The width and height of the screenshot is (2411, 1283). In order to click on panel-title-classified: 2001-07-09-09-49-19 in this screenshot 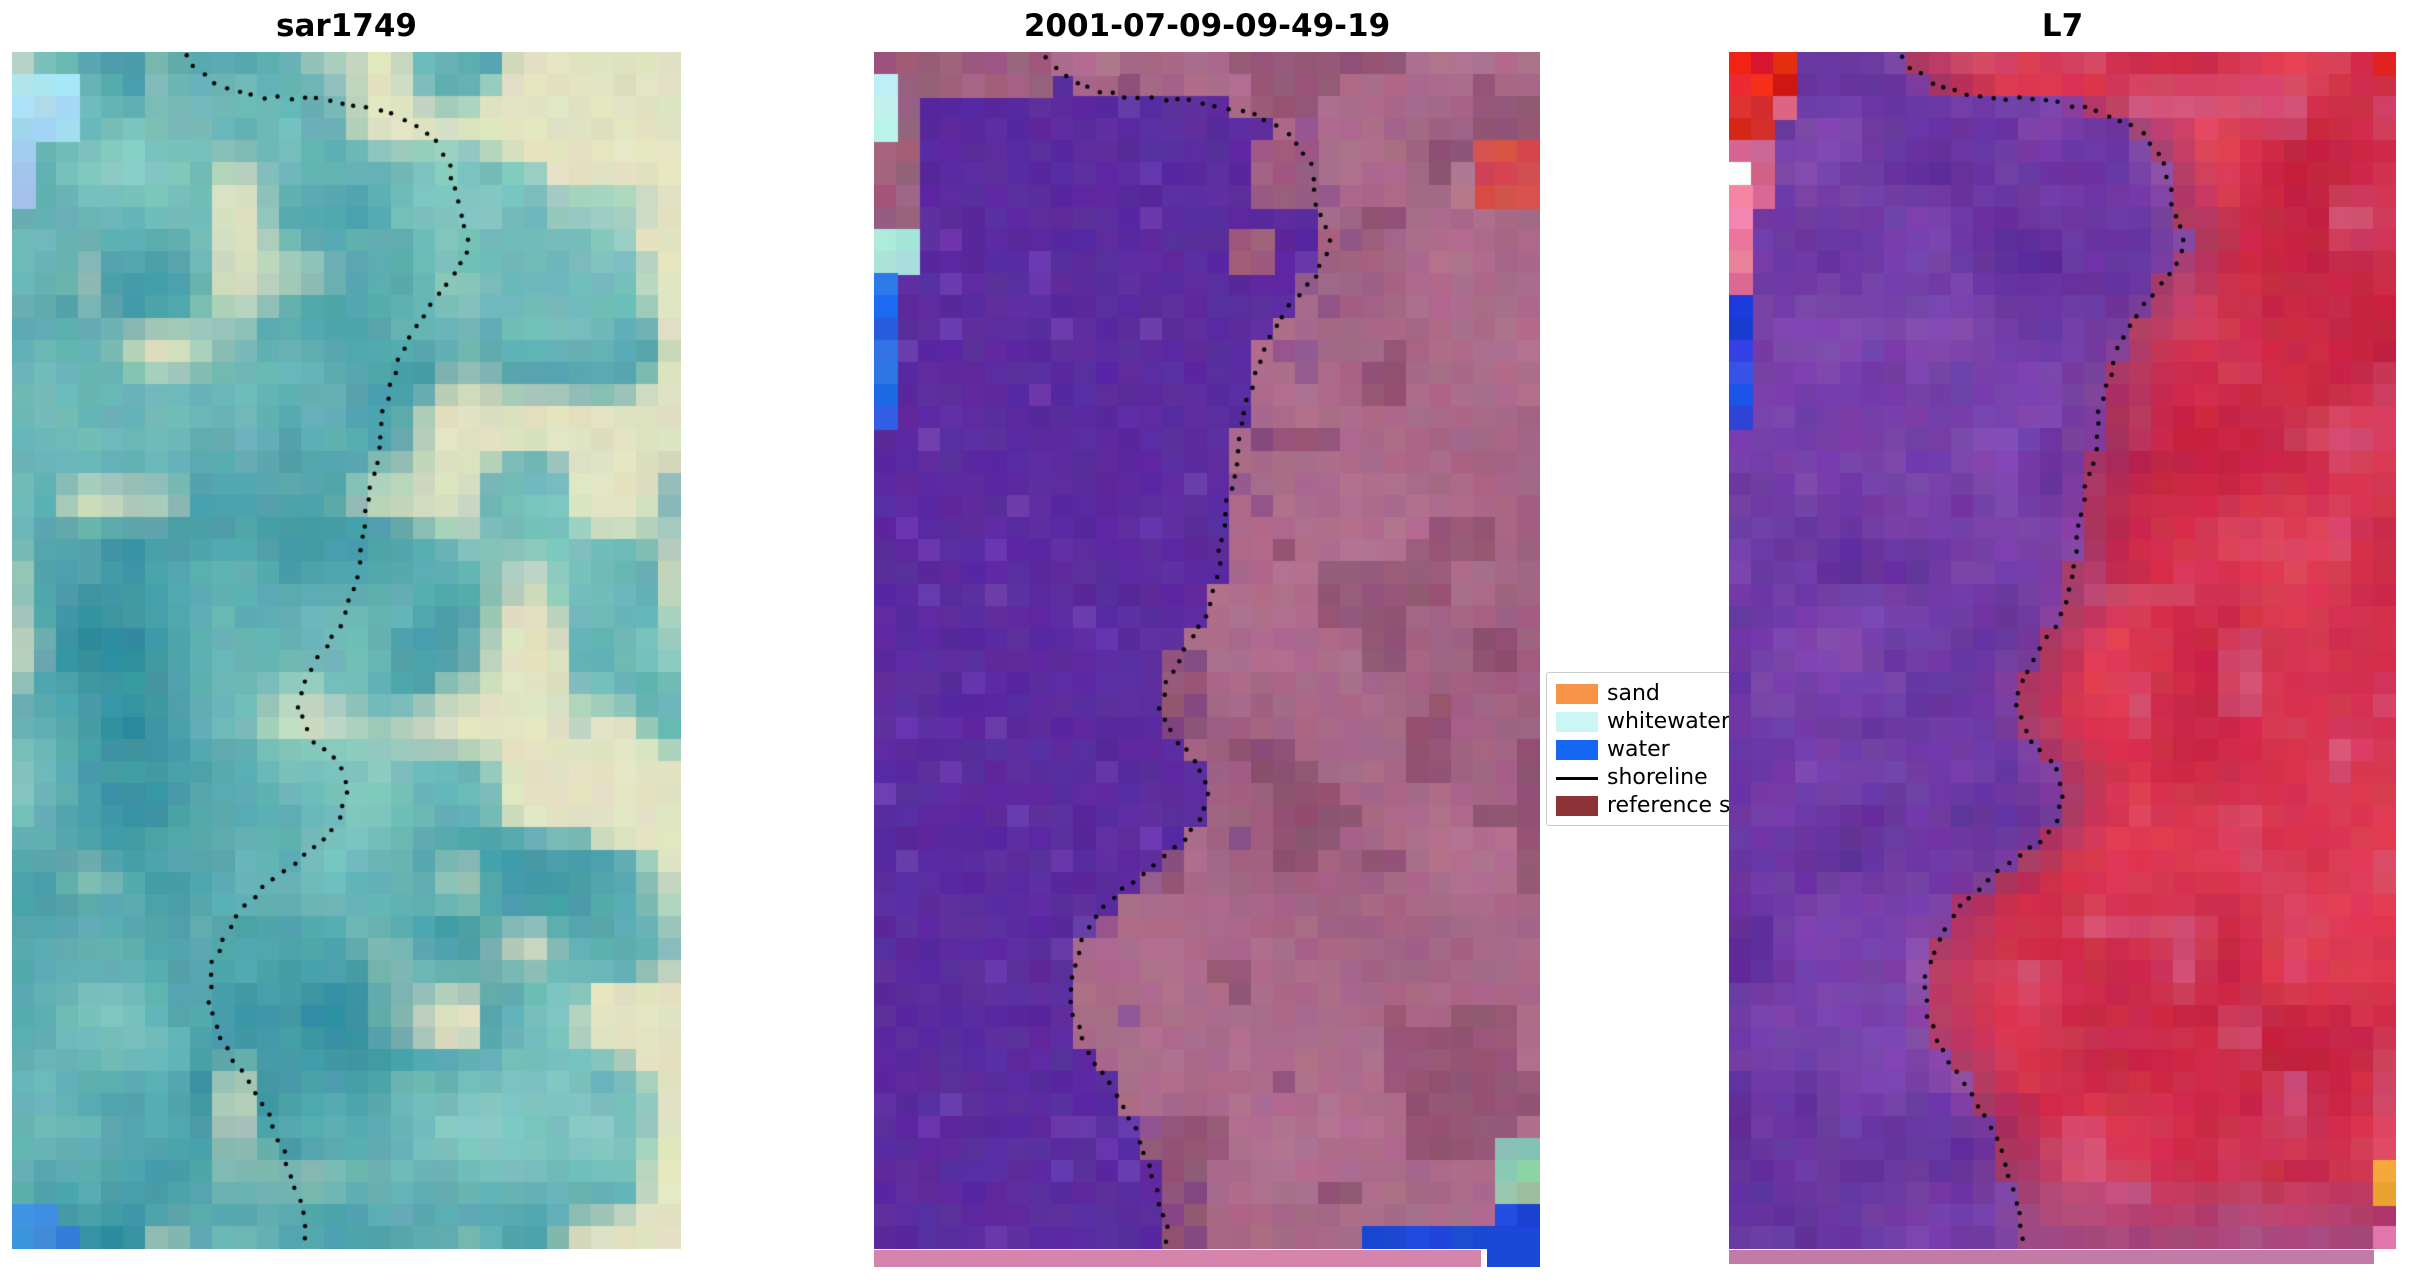, I will do `click(1207, 26)`.